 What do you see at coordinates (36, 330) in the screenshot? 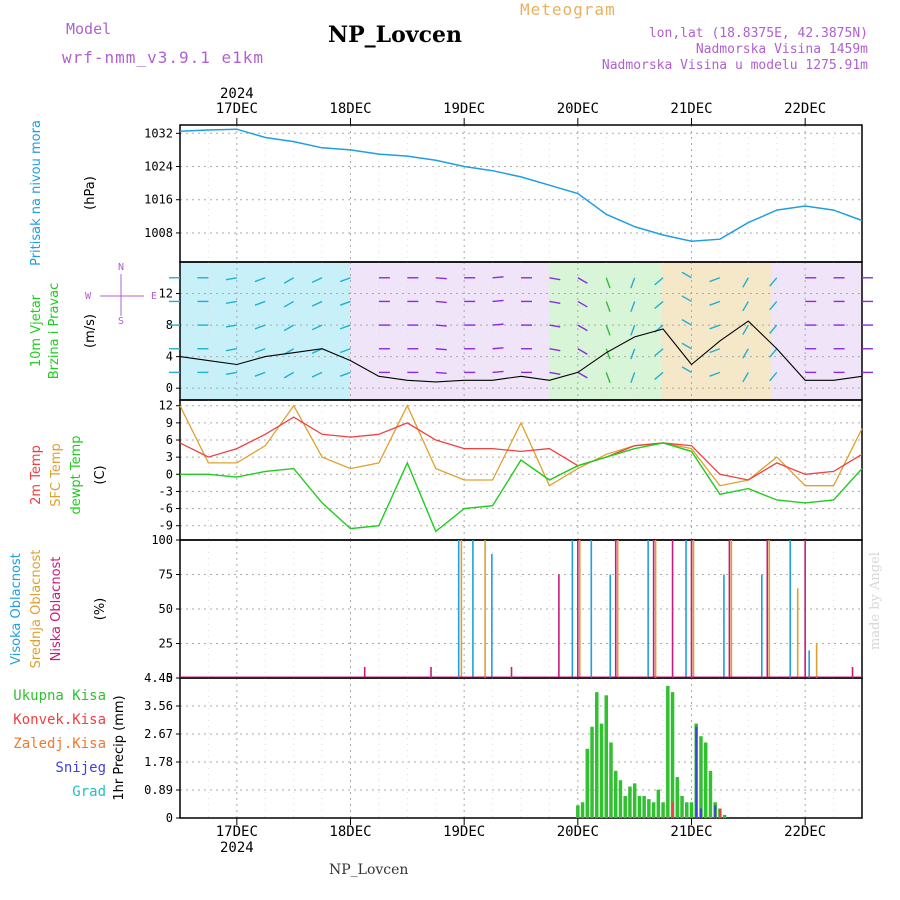
I see `wind-axis-title: 10m Vjetar` at bounding box center [36, 330].